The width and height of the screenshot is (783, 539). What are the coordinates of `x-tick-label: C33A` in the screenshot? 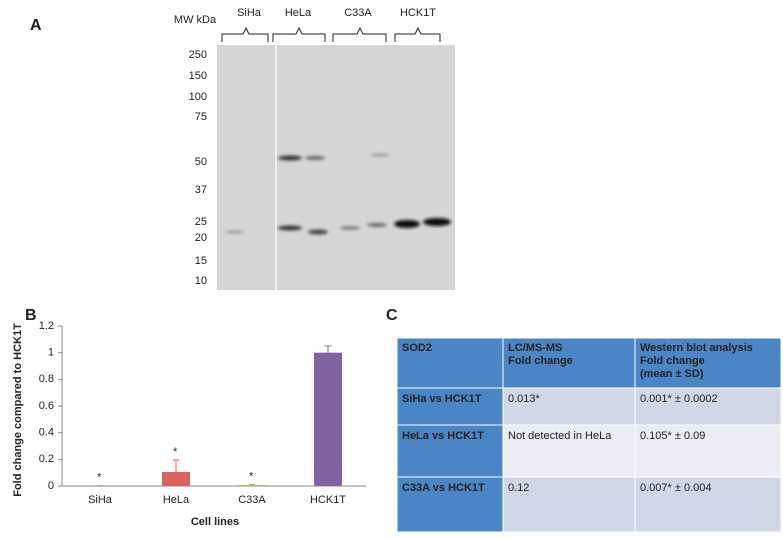 It's located at (252, 500).